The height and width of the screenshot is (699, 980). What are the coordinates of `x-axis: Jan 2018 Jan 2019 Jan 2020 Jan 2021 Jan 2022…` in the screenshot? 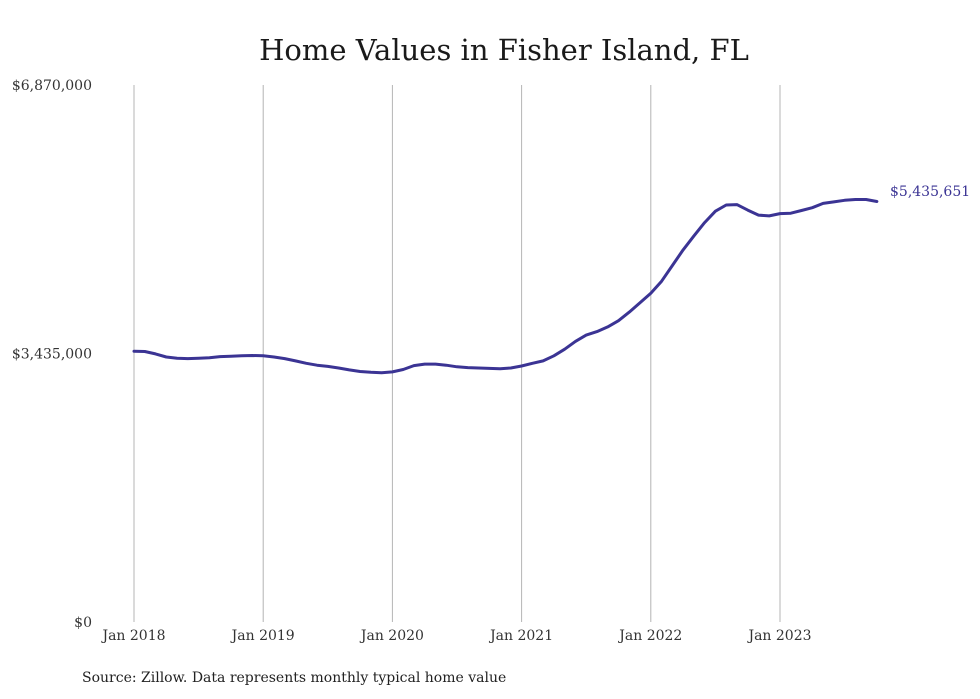 It's located at (455, 636).